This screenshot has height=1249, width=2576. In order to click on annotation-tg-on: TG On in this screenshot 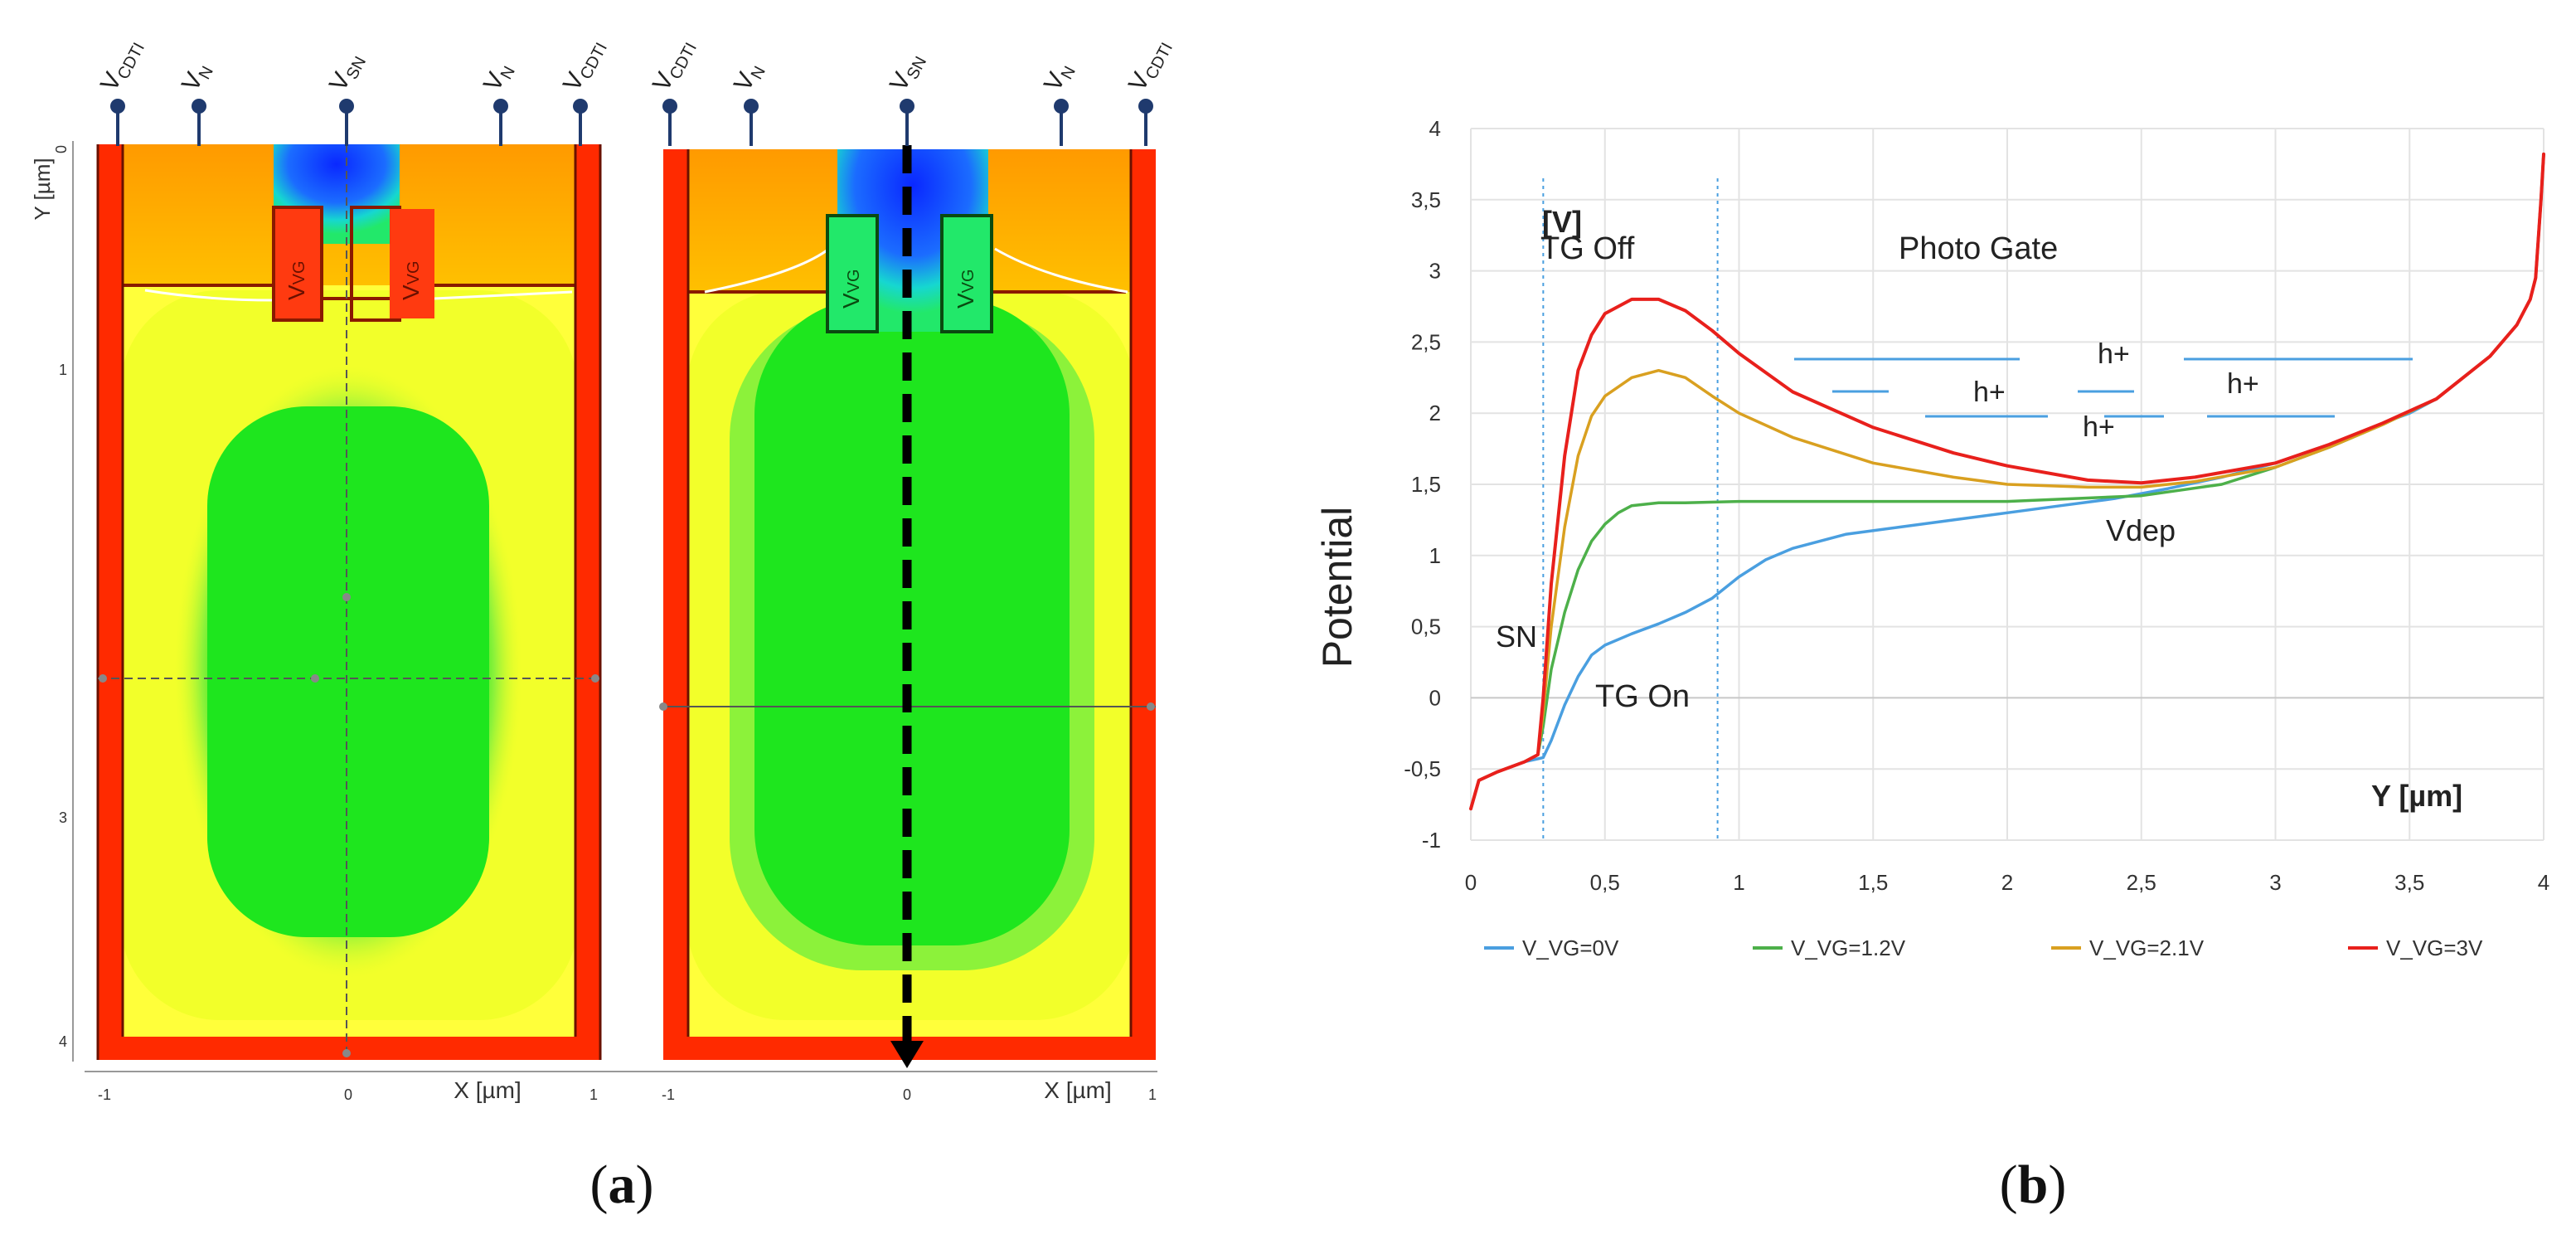, I will do `click(1642, 696)`.